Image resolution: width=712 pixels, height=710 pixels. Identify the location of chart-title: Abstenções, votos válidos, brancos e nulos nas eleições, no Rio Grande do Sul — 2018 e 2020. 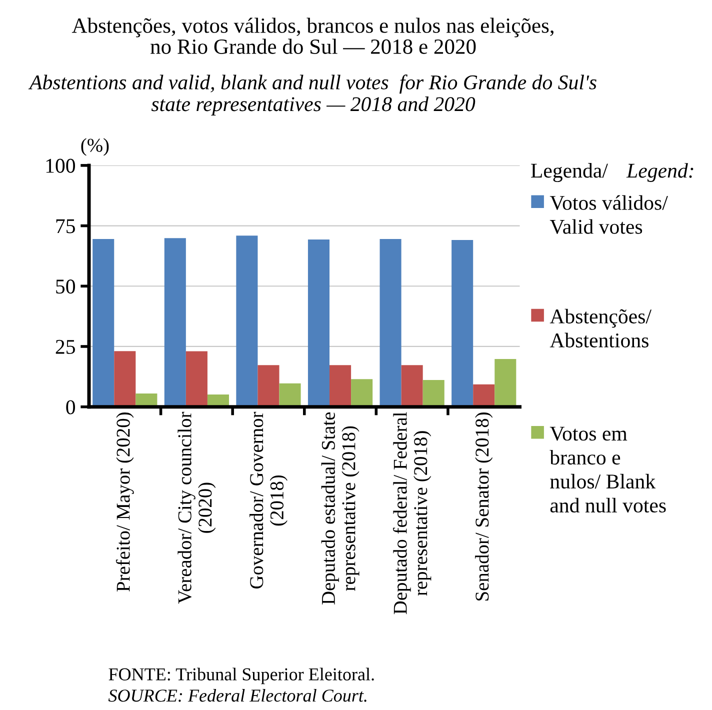
(313, 36).